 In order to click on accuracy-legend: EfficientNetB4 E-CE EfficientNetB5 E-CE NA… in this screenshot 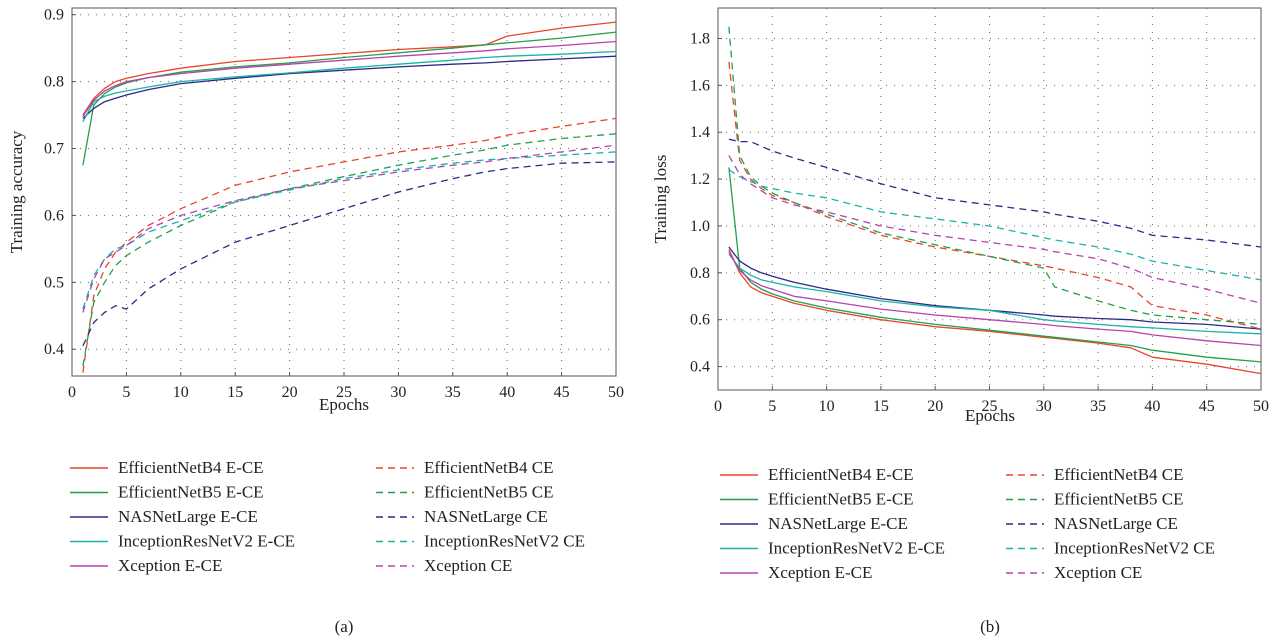, I will do `click(327, 516)`.